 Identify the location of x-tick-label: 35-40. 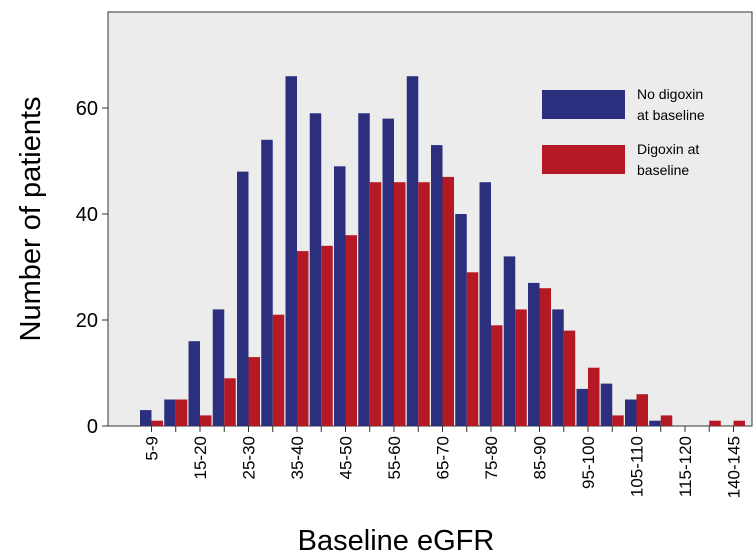
(297, 457).